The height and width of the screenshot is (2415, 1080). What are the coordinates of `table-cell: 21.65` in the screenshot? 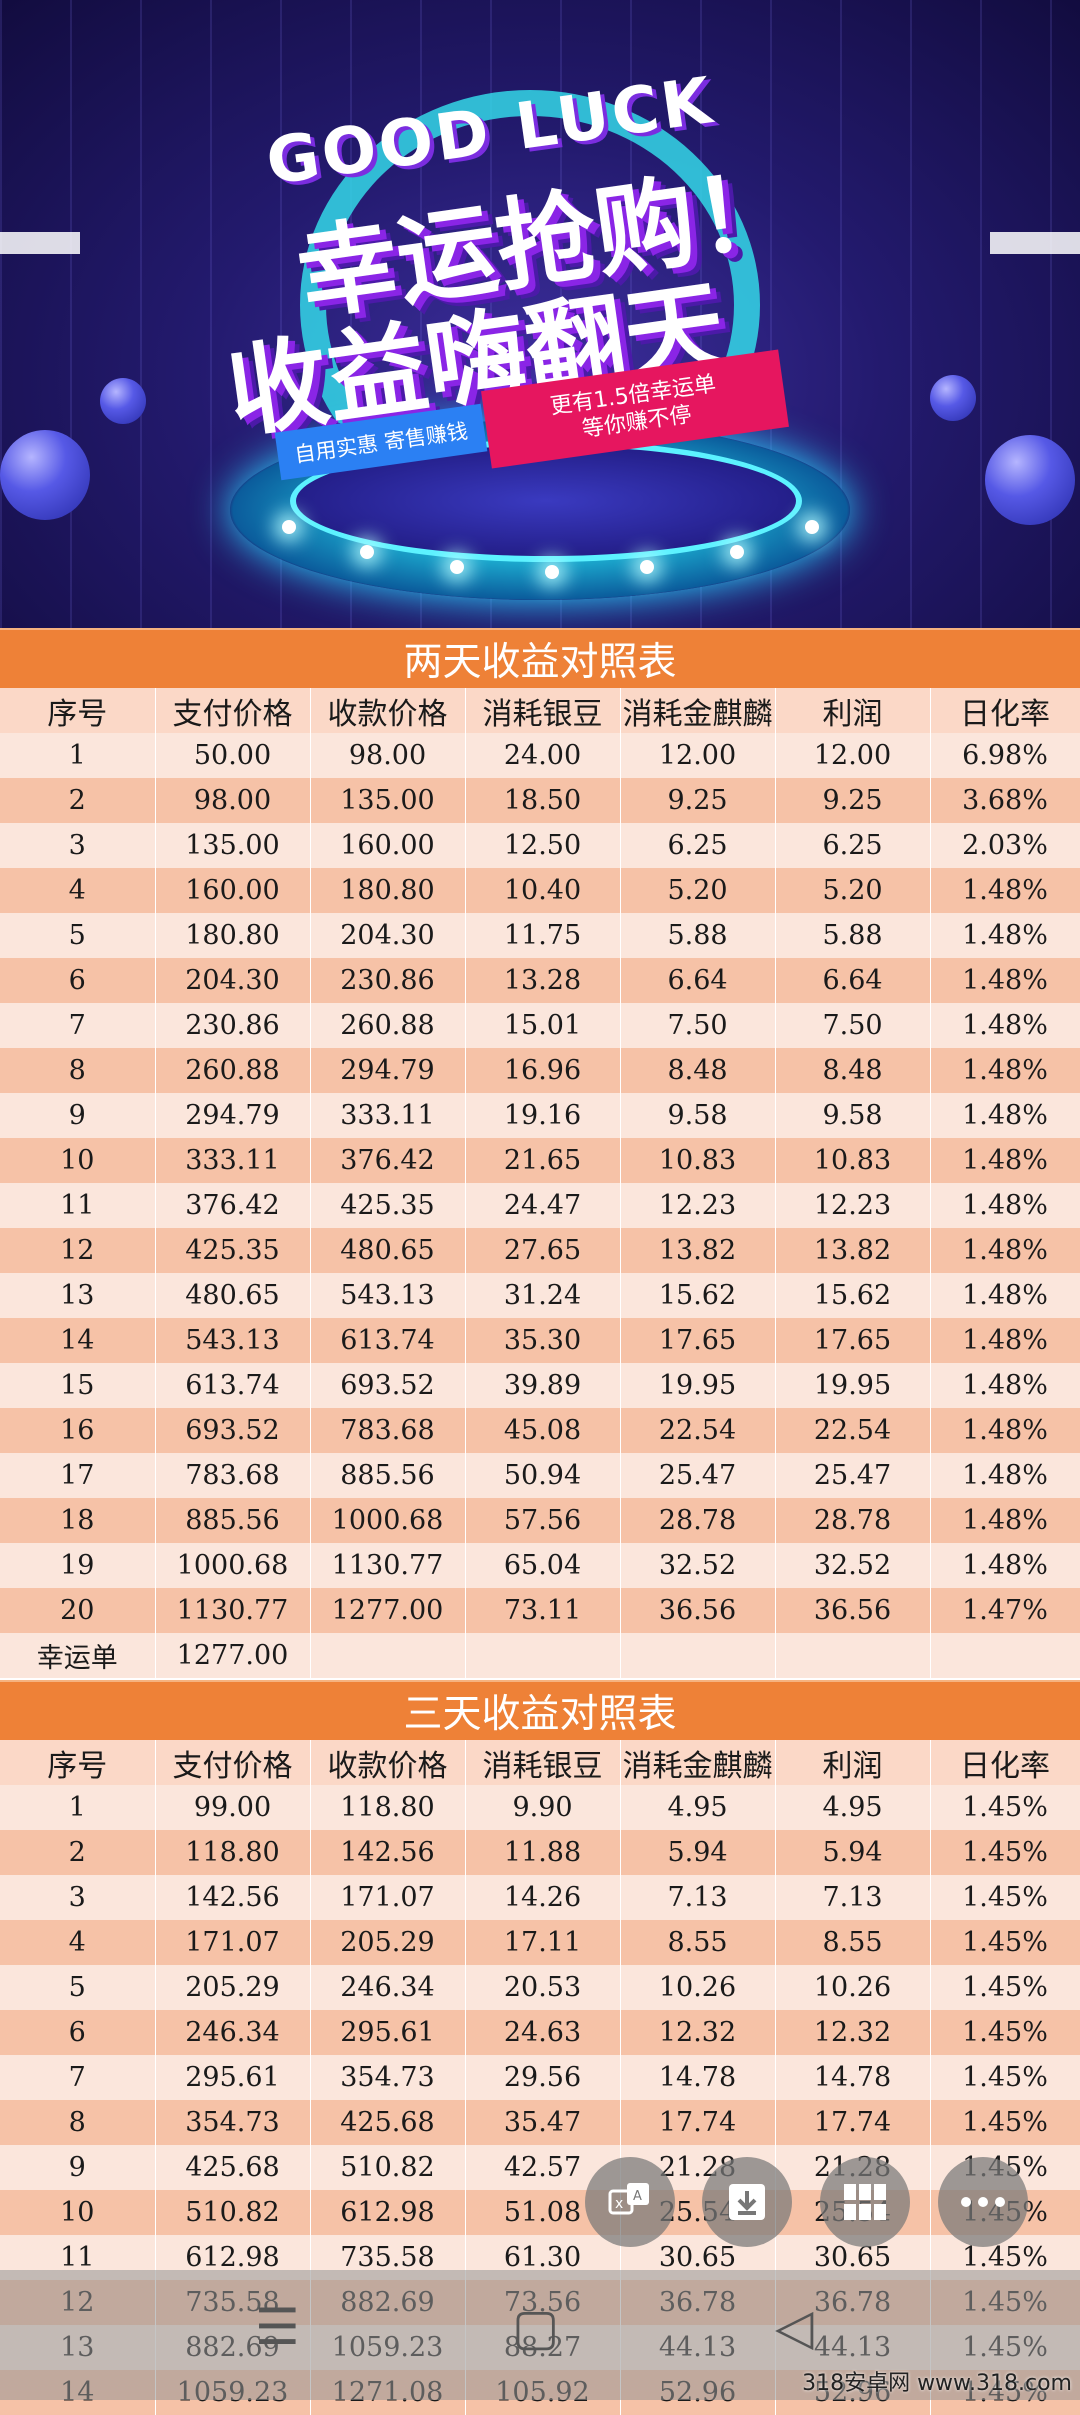 It's located at (543, 1160).